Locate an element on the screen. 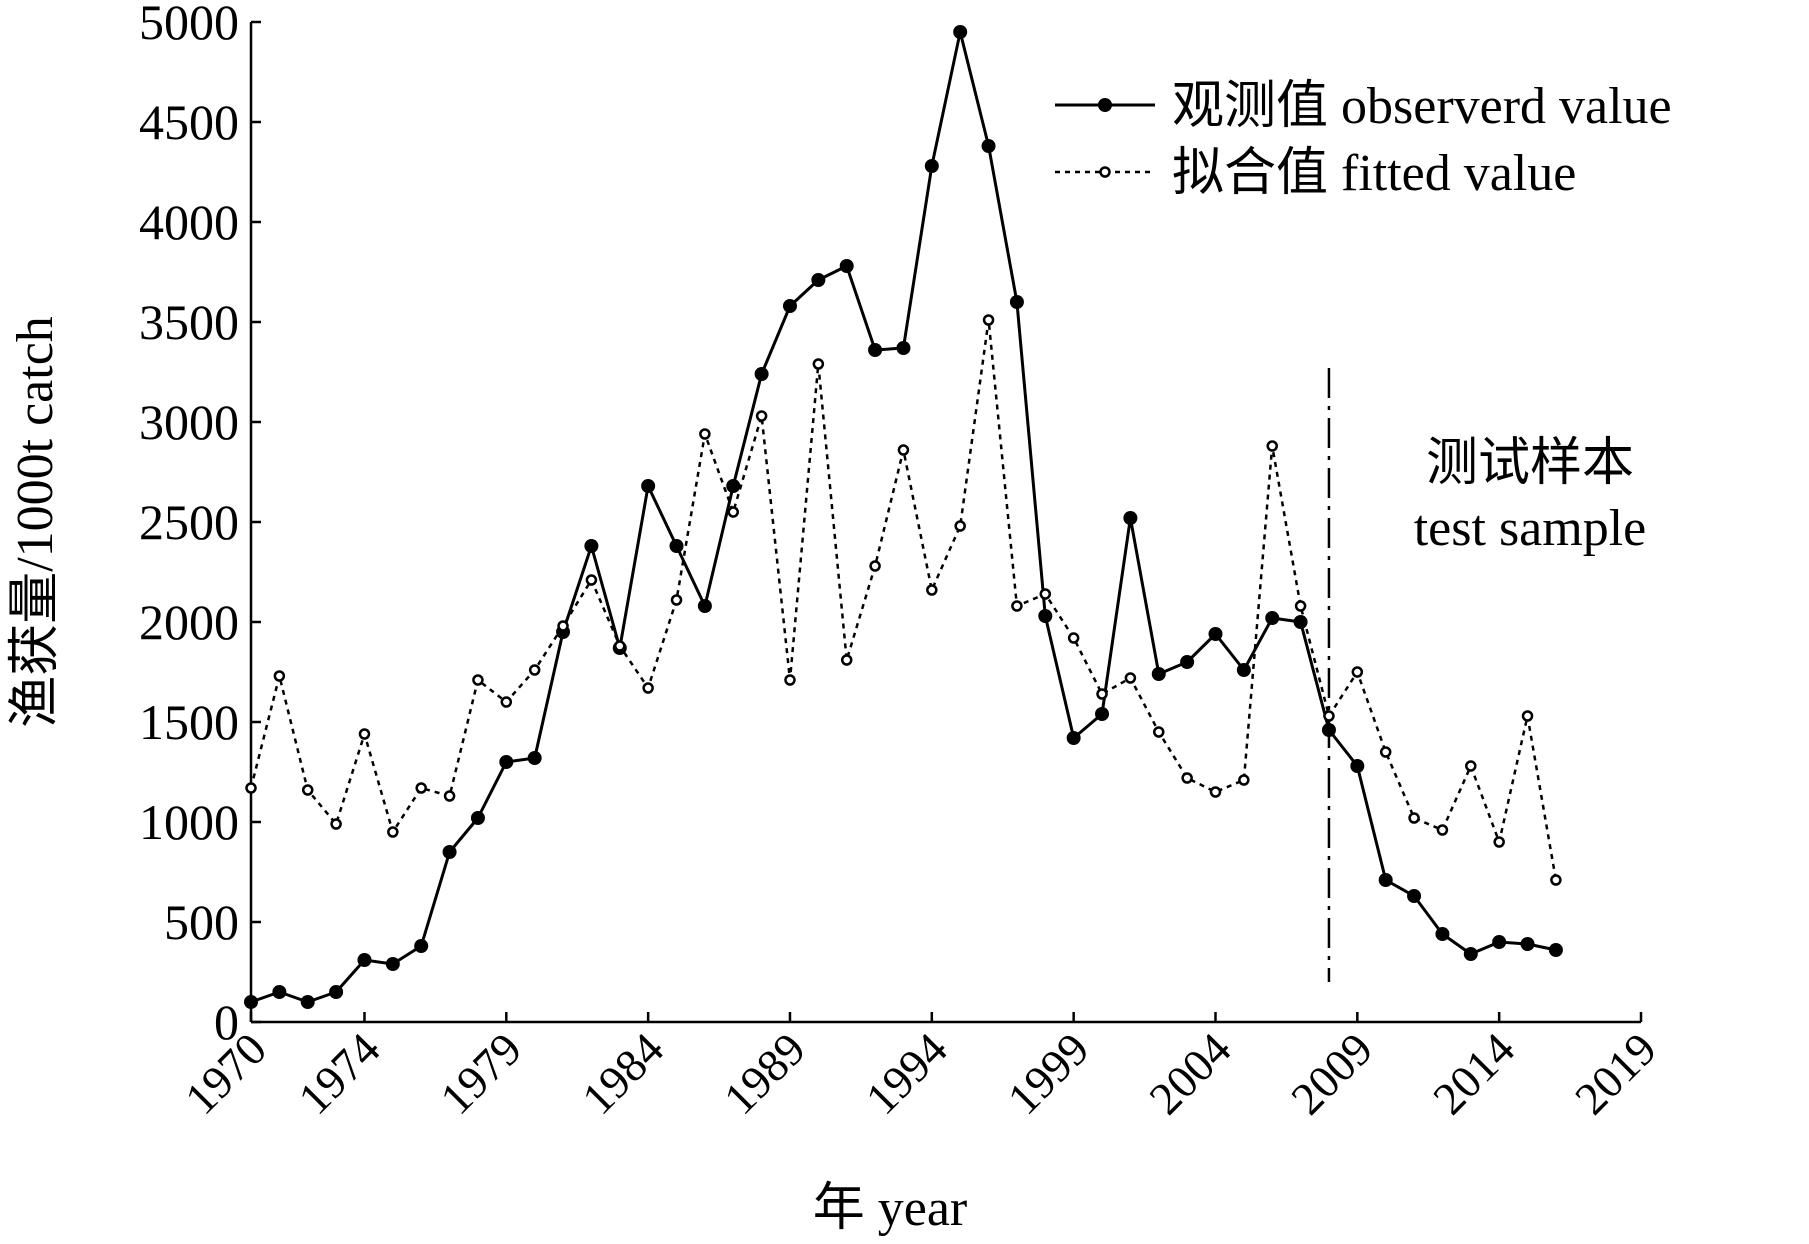 The image size is (1809, 1244). x-tick-label: 2004 is located at coordinates (1189, 1073).